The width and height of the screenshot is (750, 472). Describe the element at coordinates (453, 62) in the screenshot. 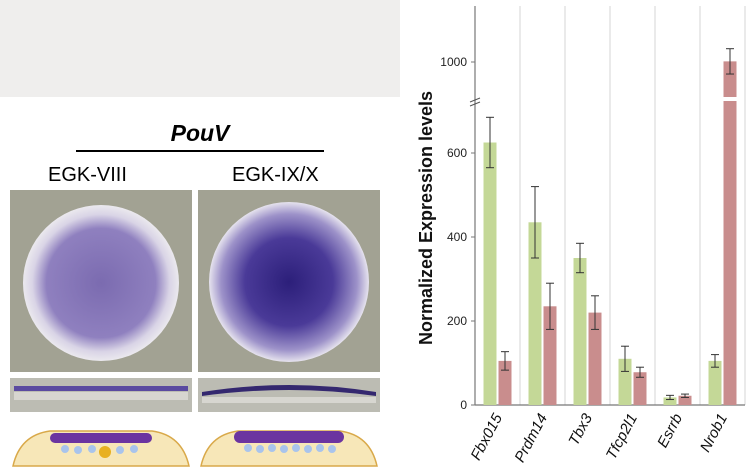

I see `y-tick-label: 1000` at that location.